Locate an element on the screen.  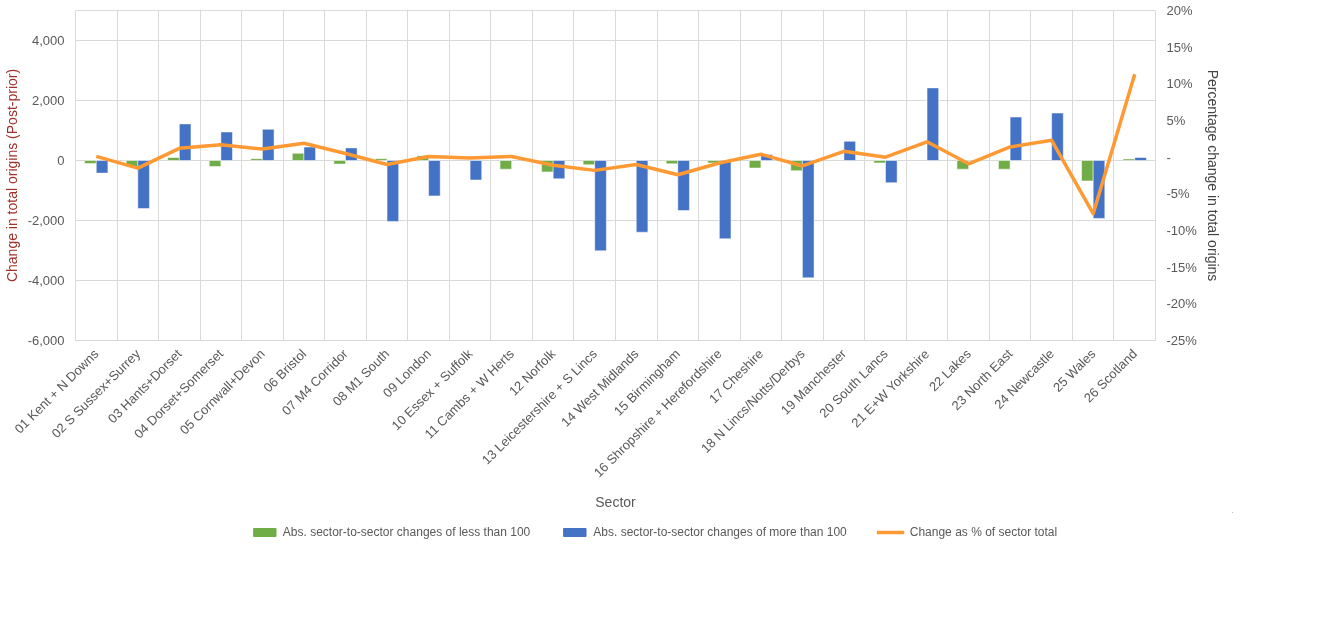
y2-tick-label: 5% is located at coordinates (1176, 120).